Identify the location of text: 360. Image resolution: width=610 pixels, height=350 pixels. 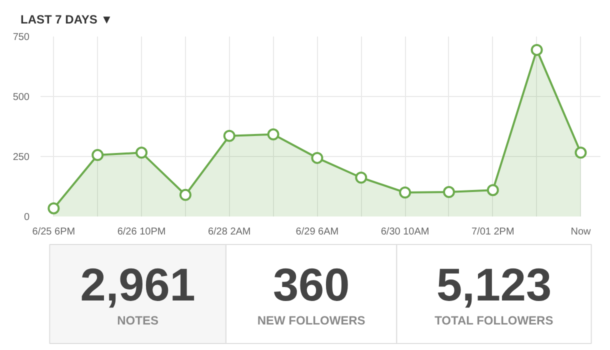
(311, 284).